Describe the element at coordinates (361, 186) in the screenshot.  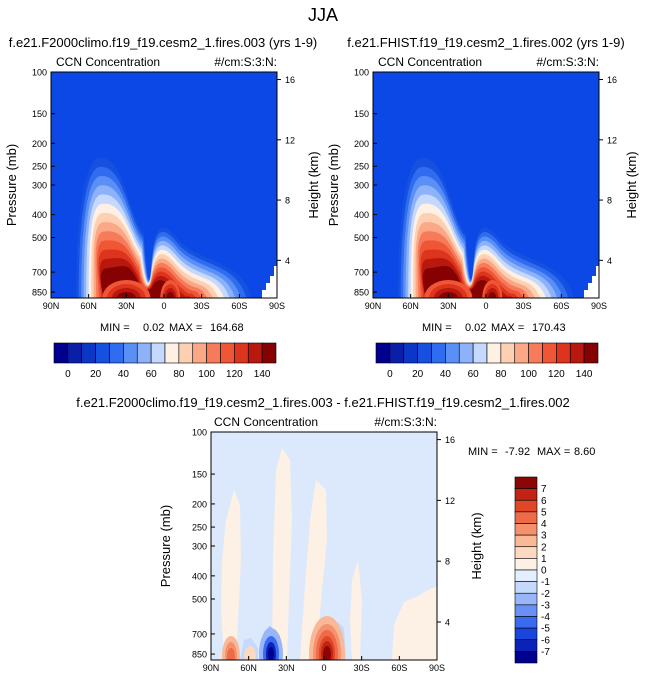
I see `y-tick-label: 300` at that location.